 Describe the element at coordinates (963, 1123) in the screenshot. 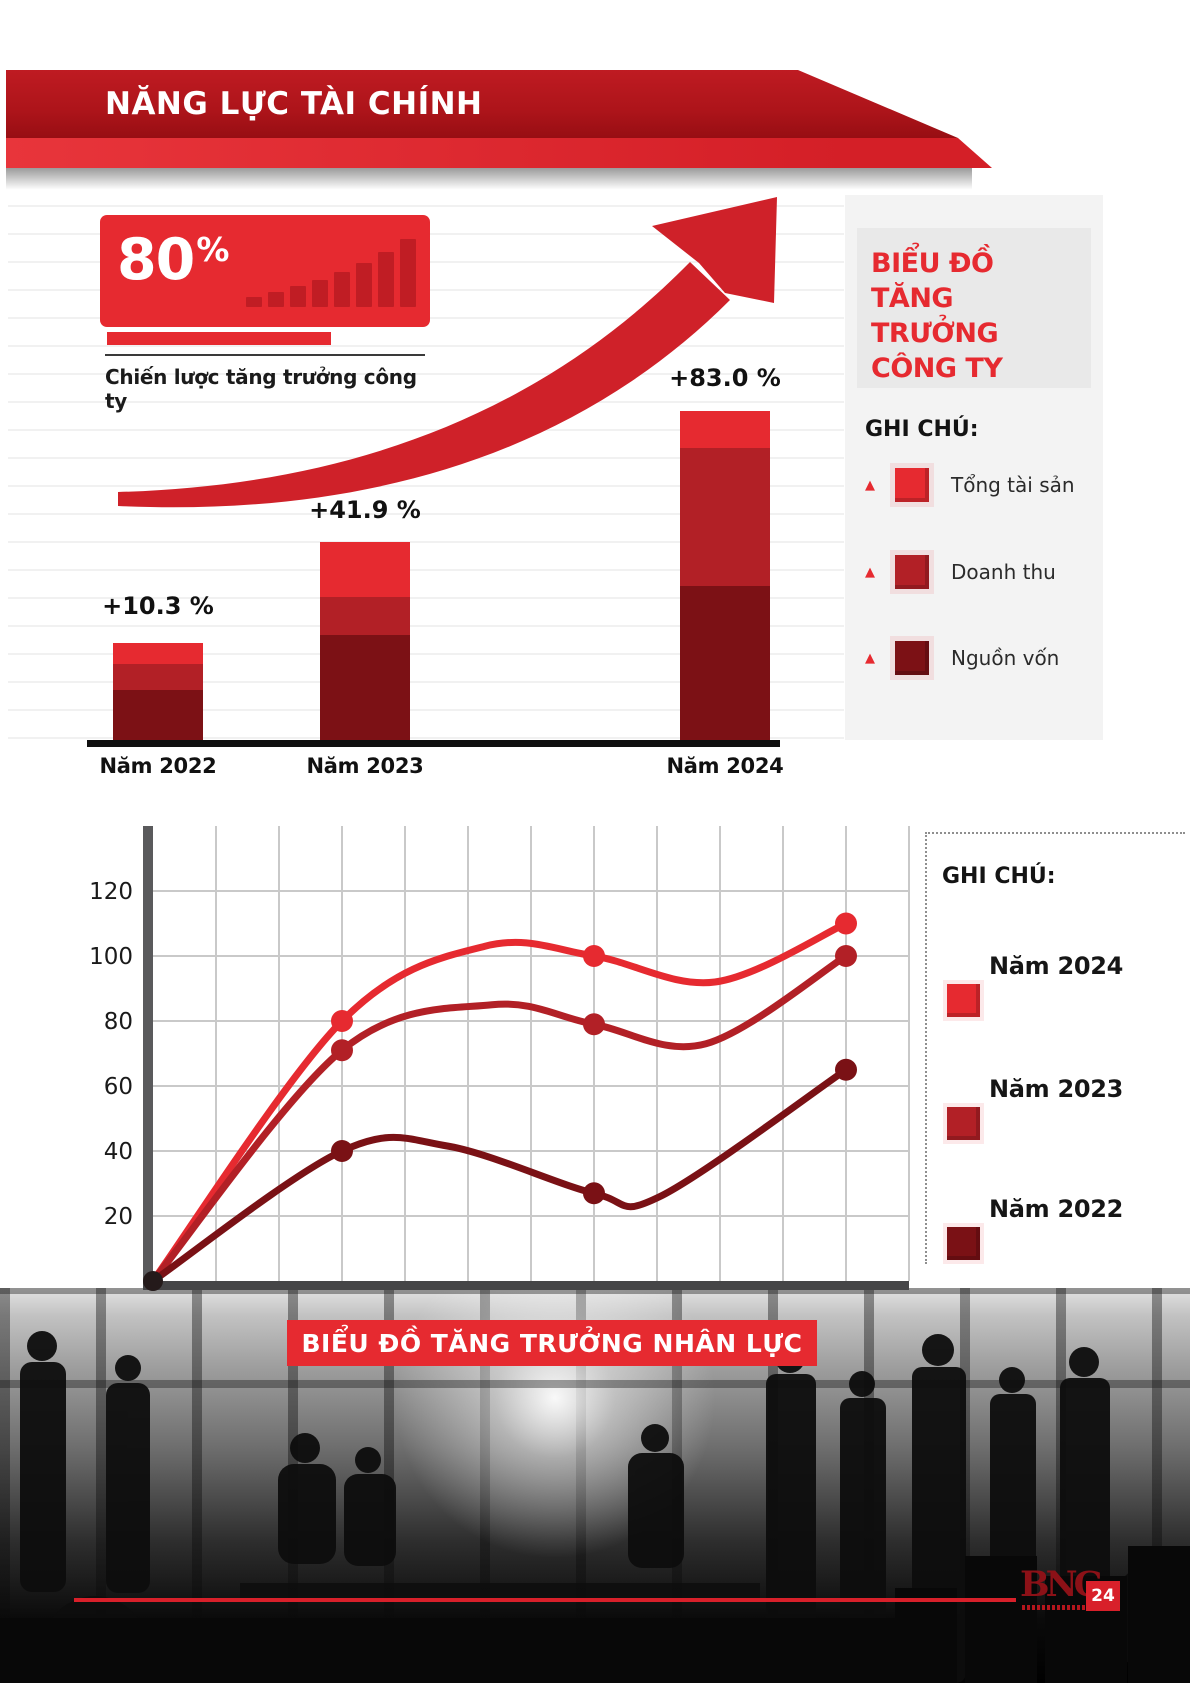

I see `line-legend-swatch-2023` at that location.